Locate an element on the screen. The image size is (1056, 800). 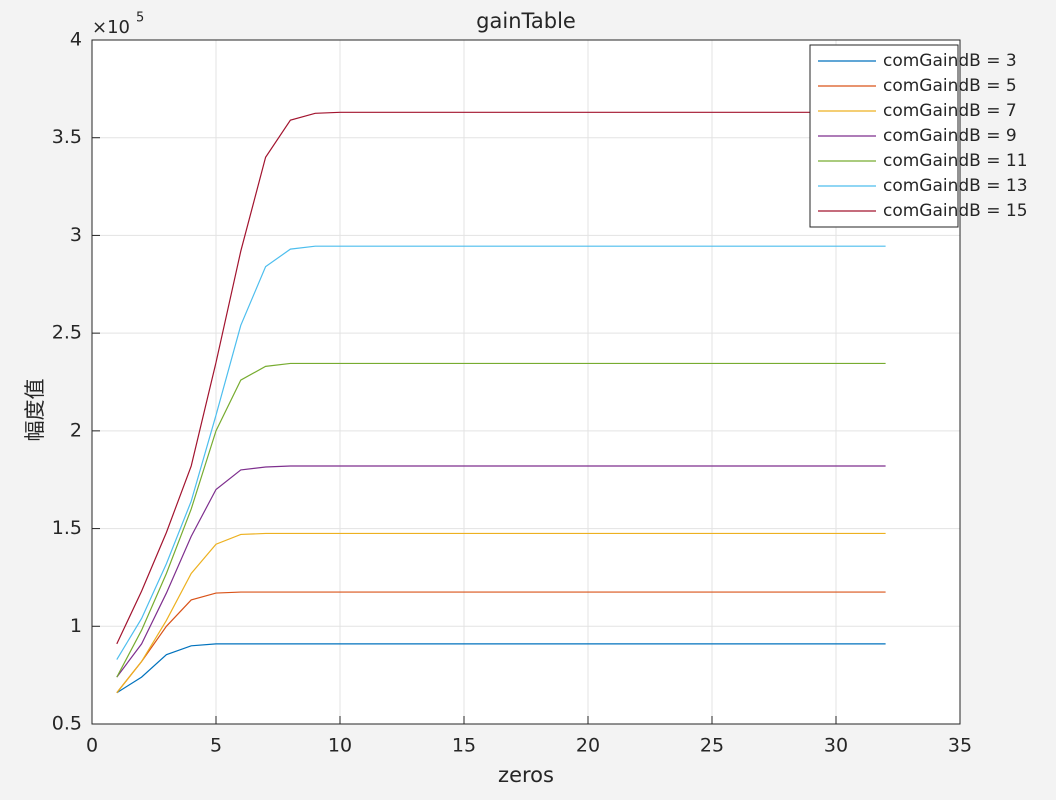
y-tick-label: 3 is located at coordinates (76, 235).